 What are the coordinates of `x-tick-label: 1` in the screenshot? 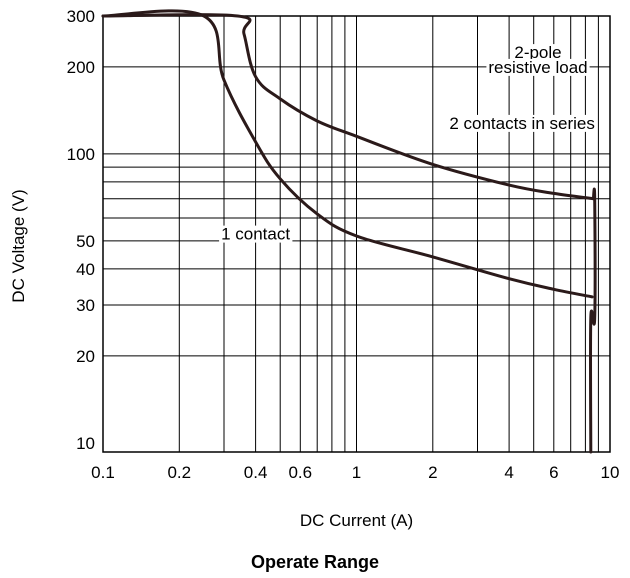 It's located at (356, 472).